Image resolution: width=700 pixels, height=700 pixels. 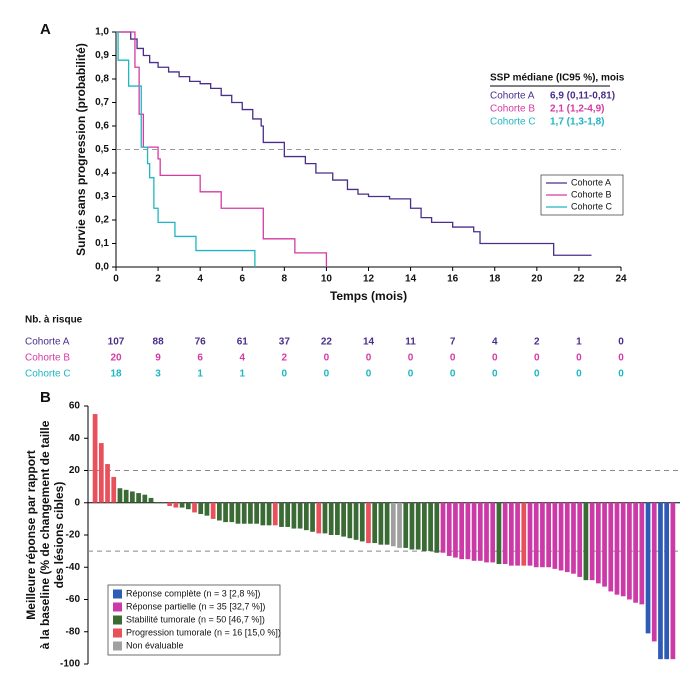 What do you see at coordinates (159, 342) in the screenshot?
I see `risk-value: 88` at bounding box center [159, 342].